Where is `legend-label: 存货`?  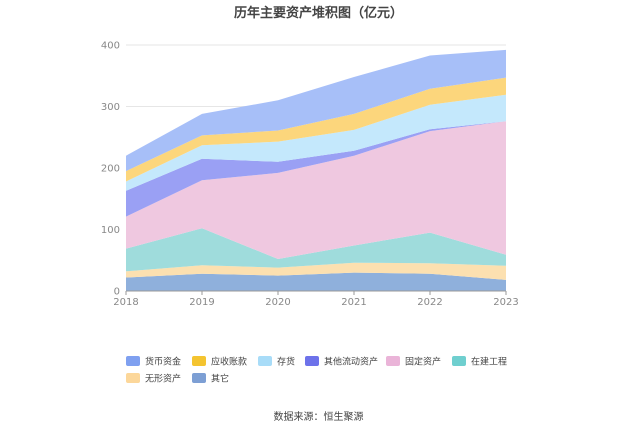
legend-label: 存货 is located at coordinates (286, 362).